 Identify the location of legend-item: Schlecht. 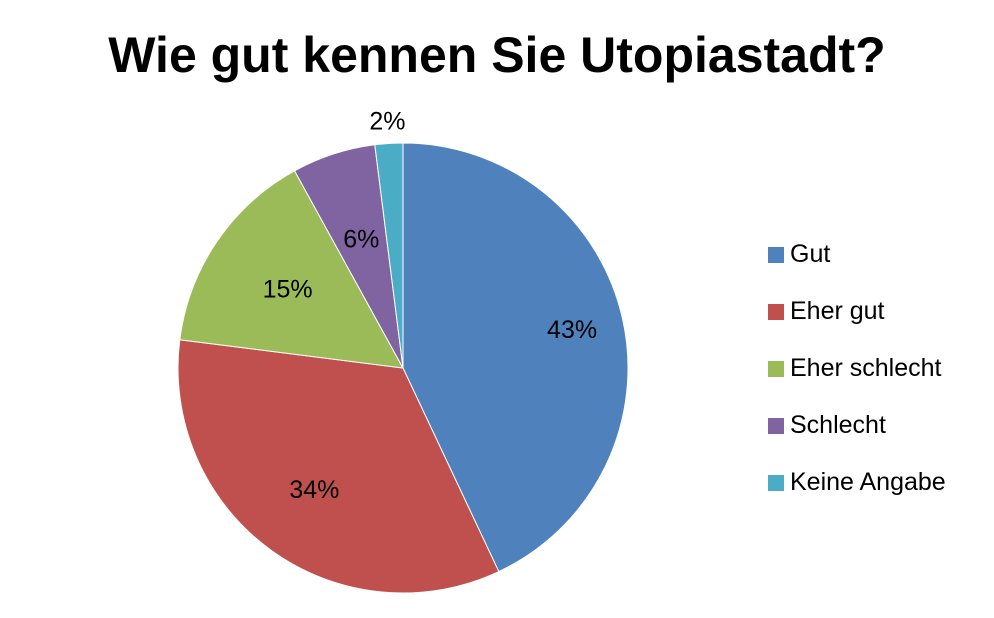
(857, 425).